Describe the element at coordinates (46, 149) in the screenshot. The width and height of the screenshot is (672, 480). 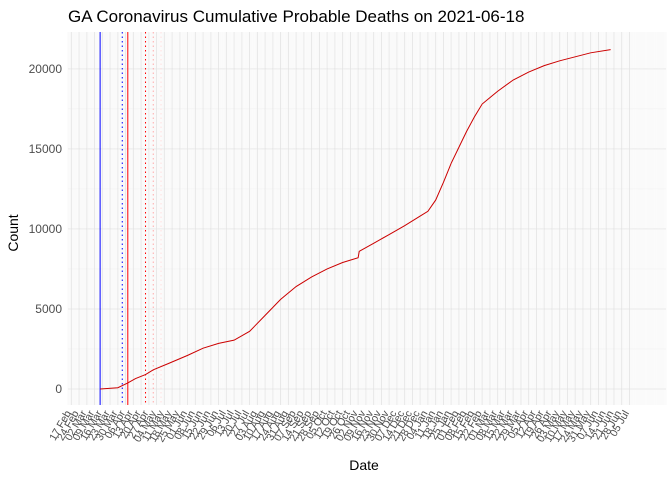
I see `y-tick-label: 15000` at that location.